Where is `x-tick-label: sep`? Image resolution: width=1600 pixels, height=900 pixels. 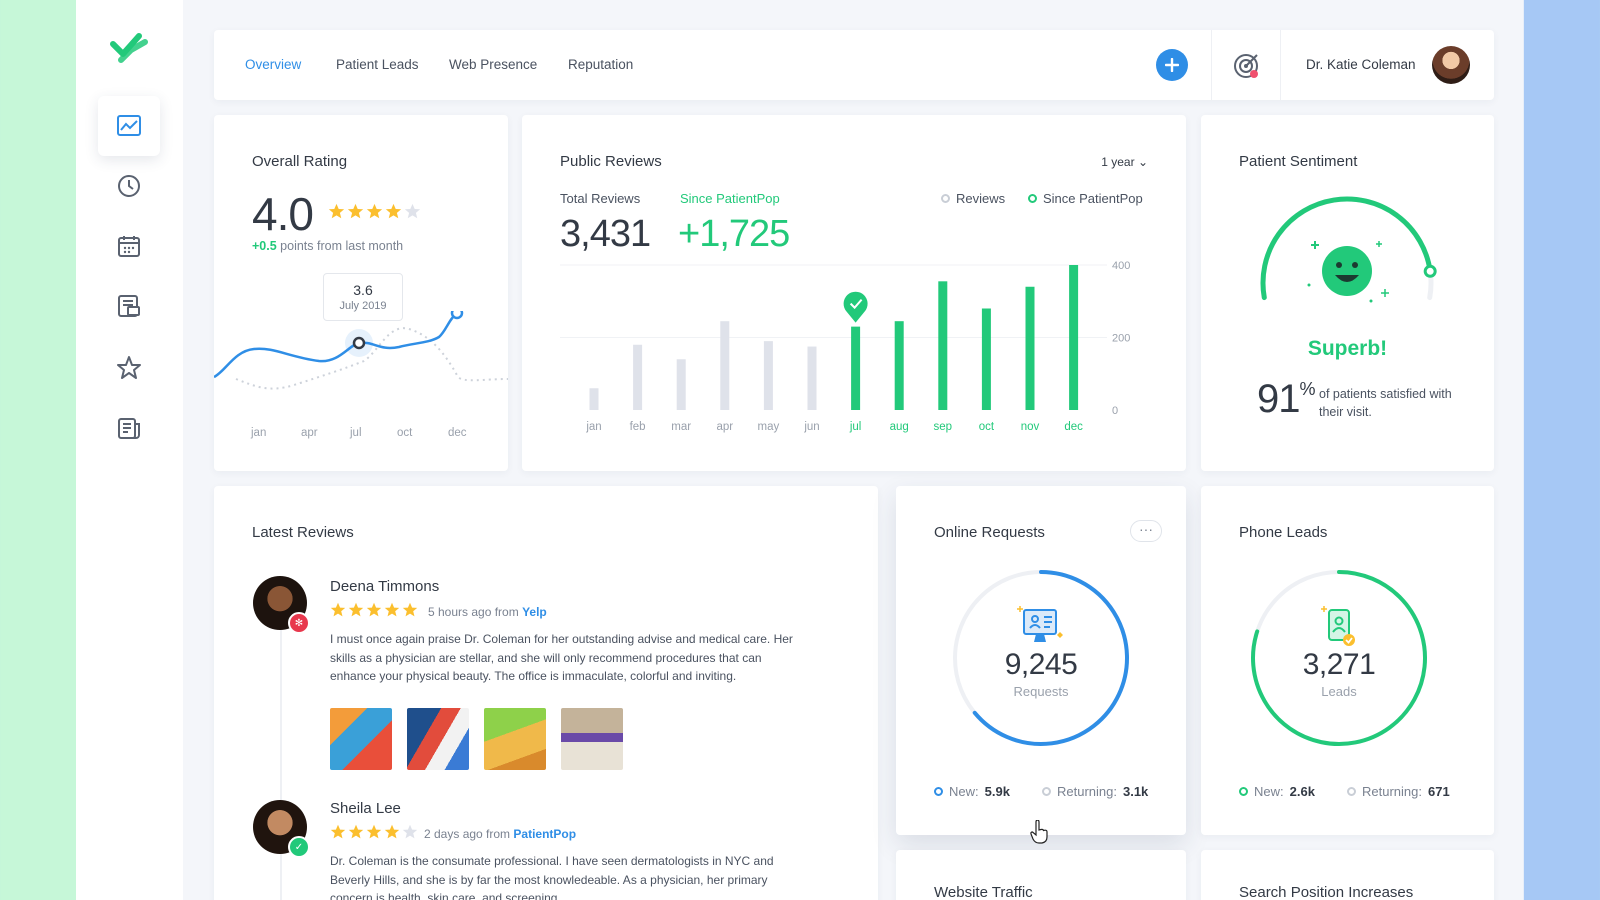 x-tick-label: sep is located at coordinates (943, 427).